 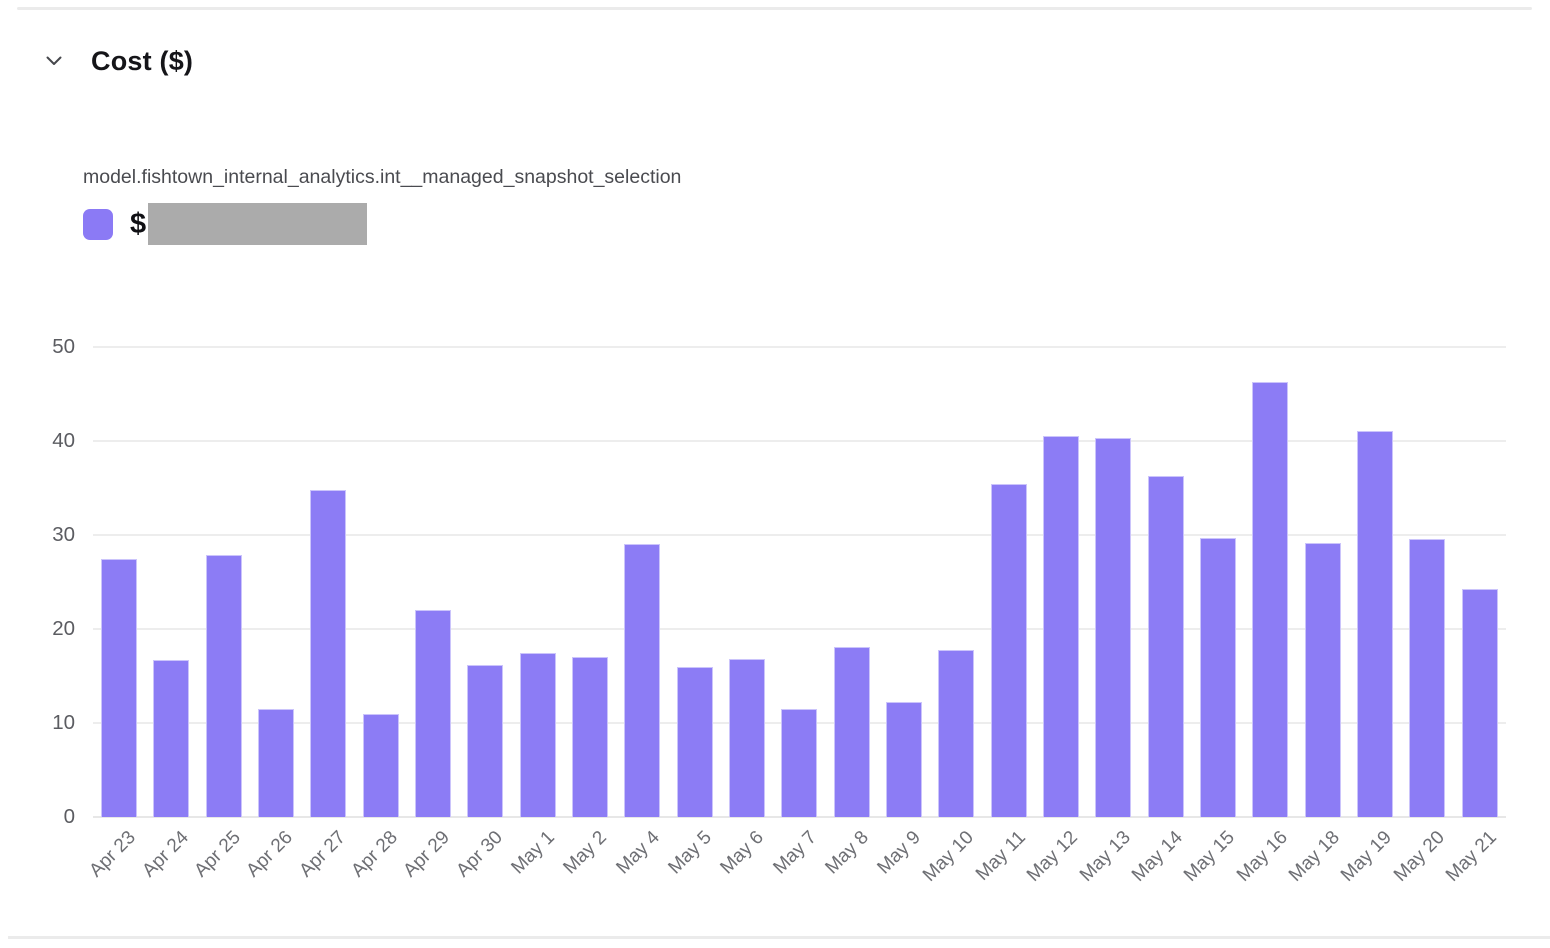 I want to click on y-tick-label-30: 30, so click(x=63, y=534).